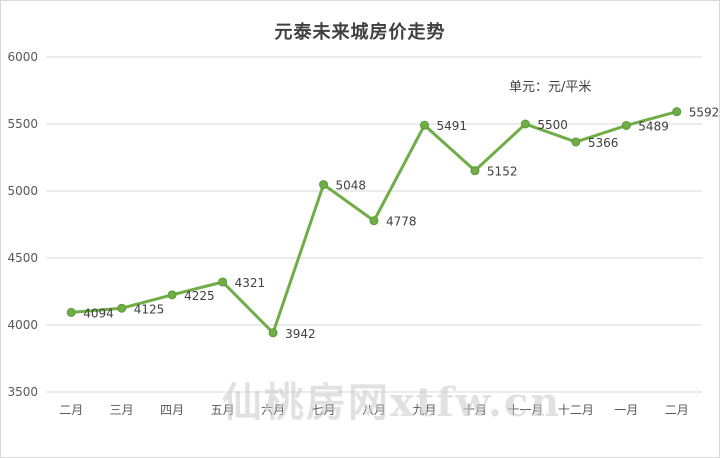 This screenshot has width=720, height=458. Describe the element at coordinates (552, 125) in the screenshot. I see `data-label: 5500` at that location.